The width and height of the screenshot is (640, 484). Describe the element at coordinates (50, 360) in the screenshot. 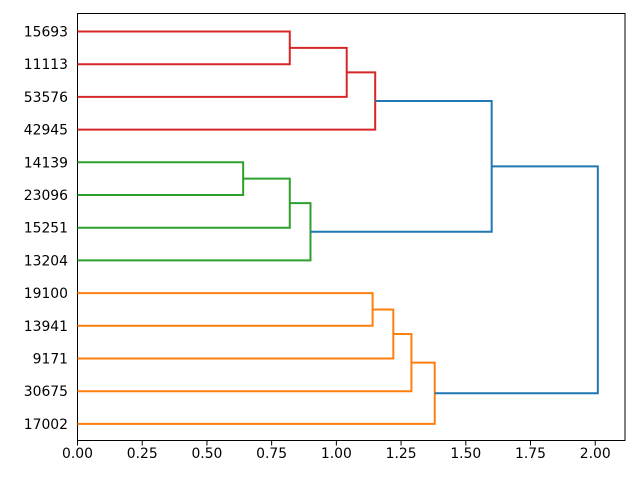

I see `leaf-label: 9171` at that location.